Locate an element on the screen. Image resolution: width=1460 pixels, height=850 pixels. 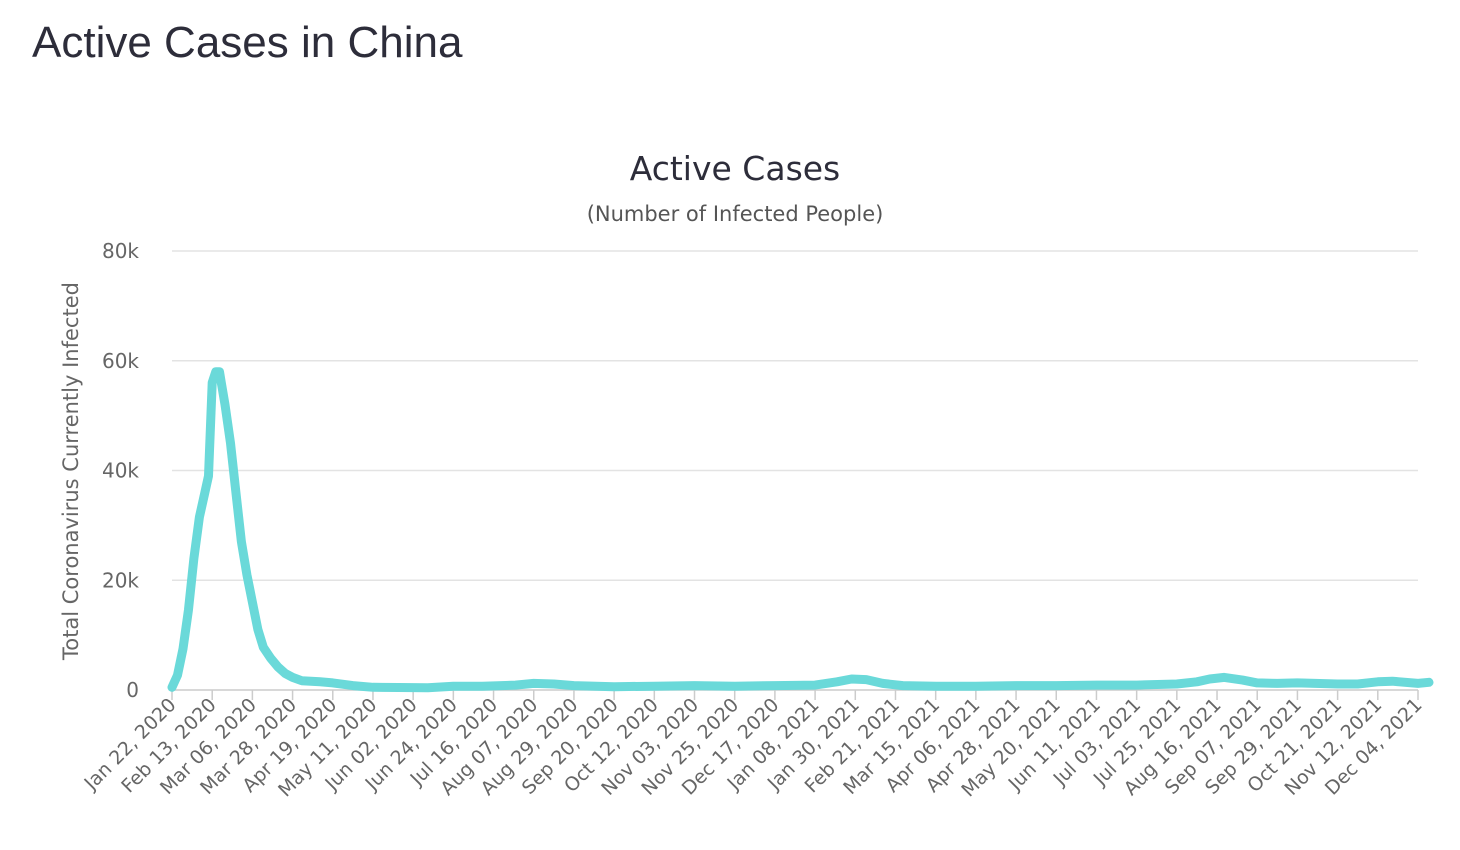
y-tick-label: 60k is located at coordinates (120, 361).